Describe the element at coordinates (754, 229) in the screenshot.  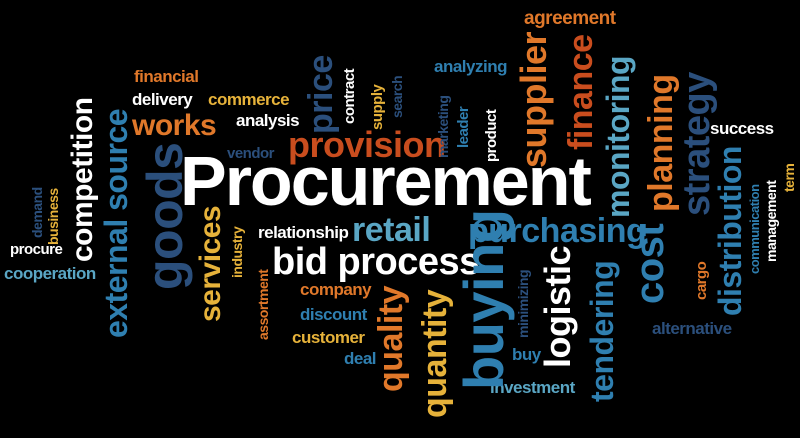
I see `word-communication: communication` at that location.